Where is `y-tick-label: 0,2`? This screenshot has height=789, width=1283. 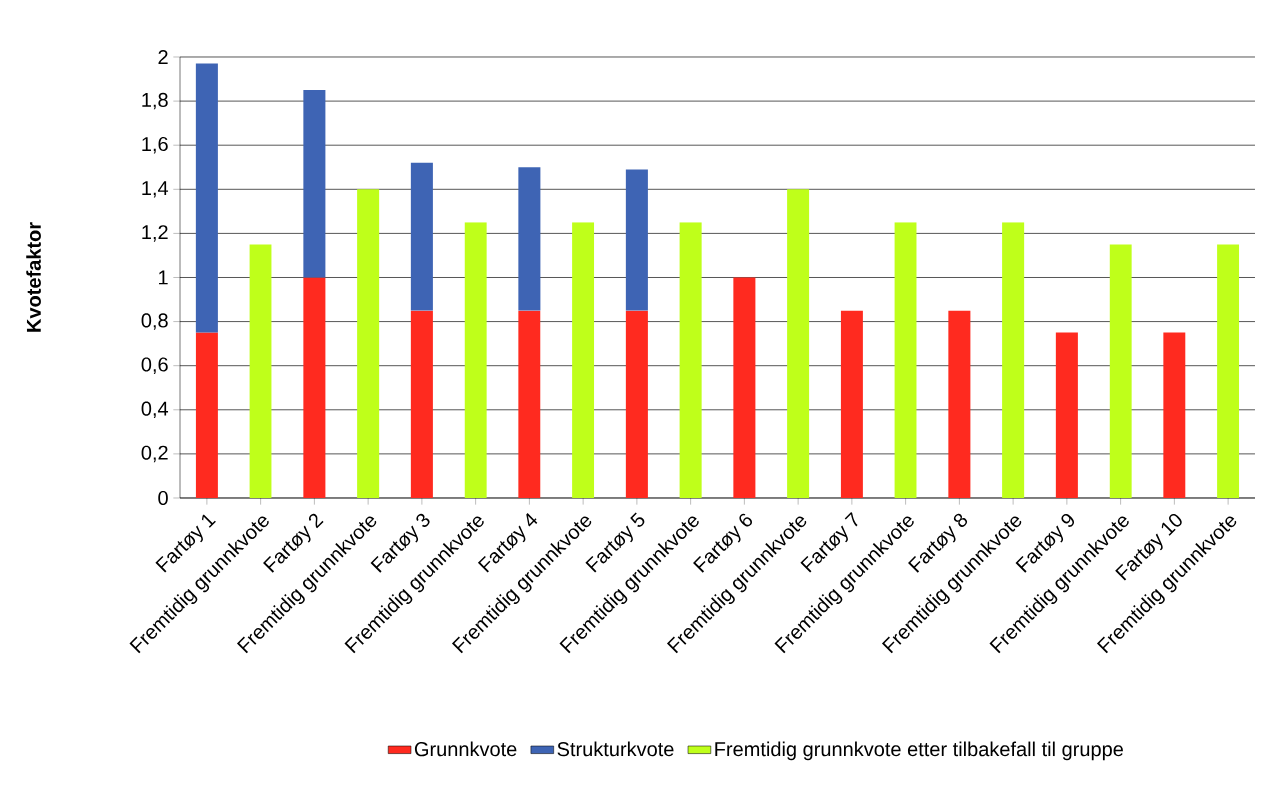 y-tick-label: 0,2 is located at coordinates (154, 454).